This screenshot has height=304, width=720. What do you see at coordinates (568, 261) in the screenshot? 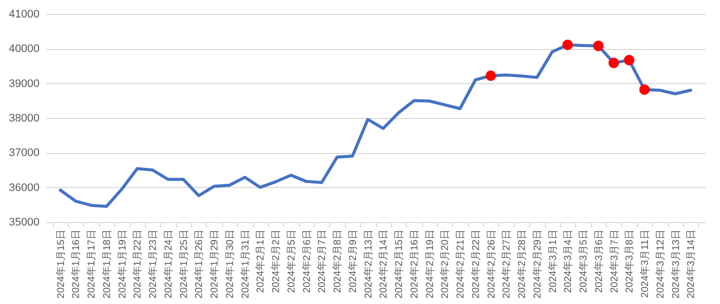
I see `x-tick-label: 2024年3月4日` at bounding box center [568, 261].